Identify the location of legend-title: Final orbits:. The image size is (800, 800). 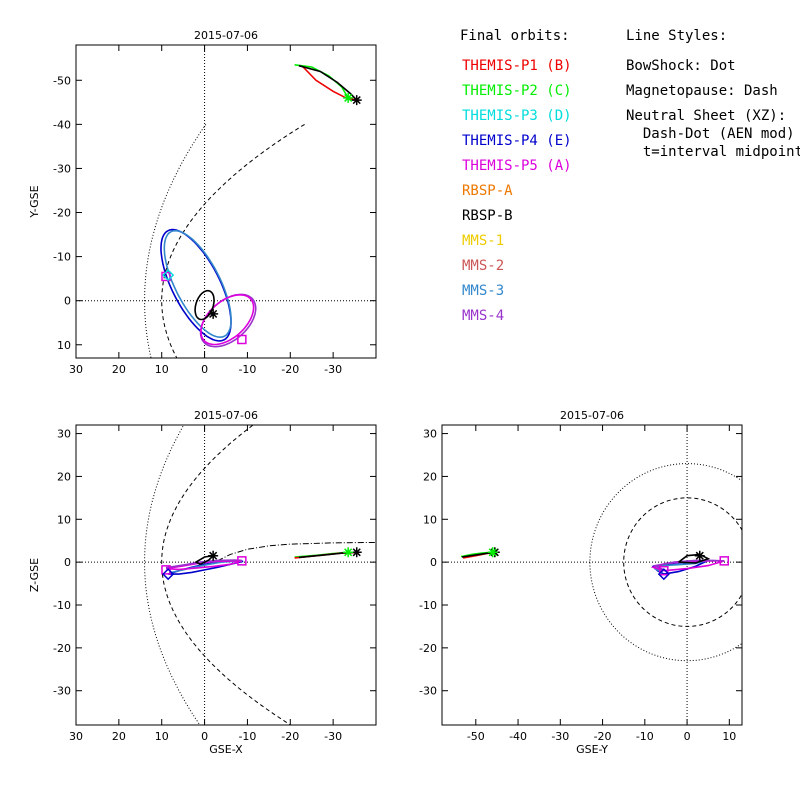
(515, 36).